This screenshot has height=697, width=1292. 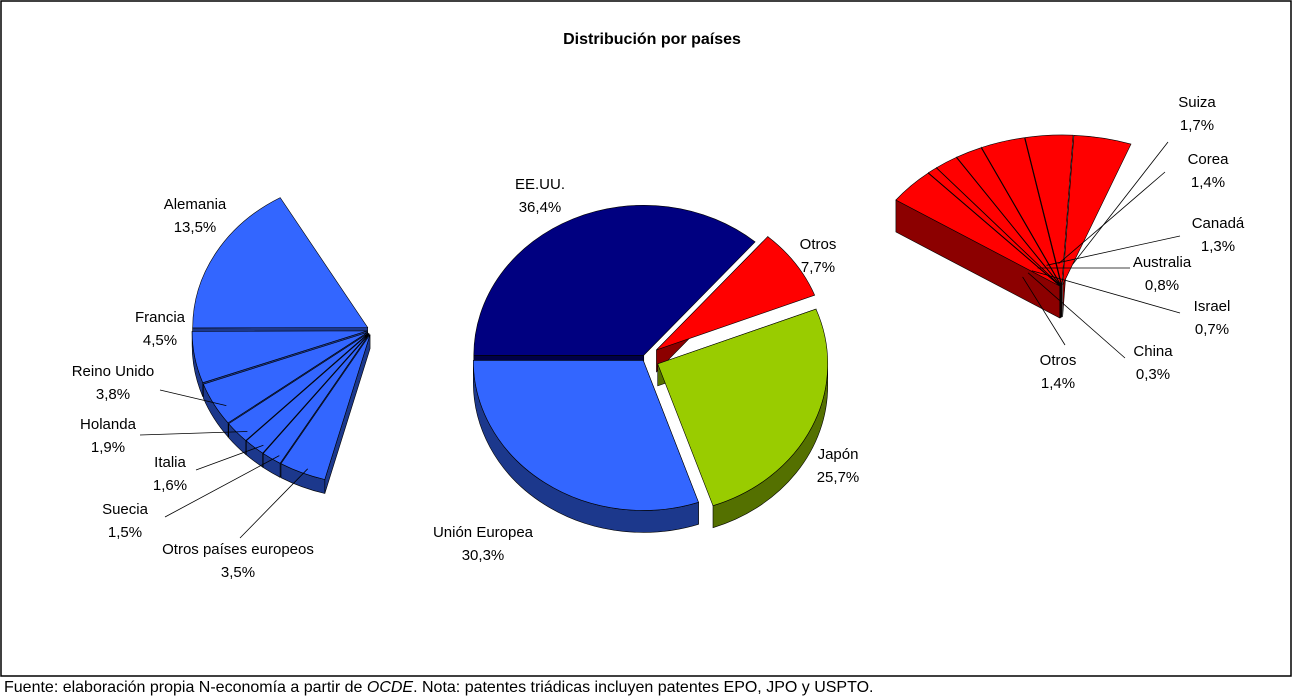 I want to click on chart-title: Distribución por países, so click(x=652, y=39).